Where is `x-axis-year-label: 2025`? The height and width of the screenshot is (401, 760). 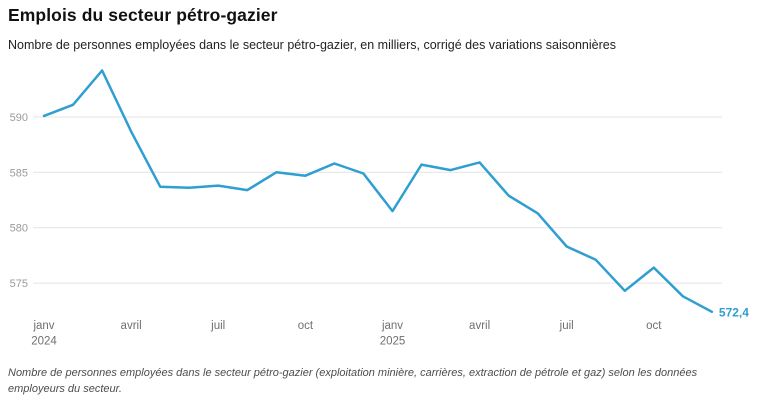 x-axis-year-label: 2025 is located at coordinates (393, 342).